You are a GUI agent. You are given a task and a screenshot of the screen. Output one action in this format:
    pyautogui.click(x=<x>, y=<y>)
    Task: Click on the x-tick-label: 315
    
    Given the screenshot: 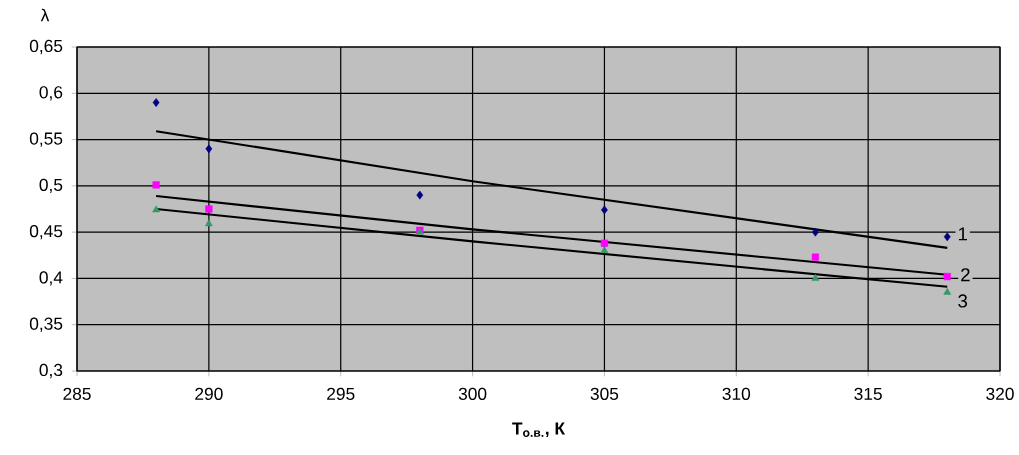 What is the action you would take?
    pyautogui.click(x=868, y=393)
    